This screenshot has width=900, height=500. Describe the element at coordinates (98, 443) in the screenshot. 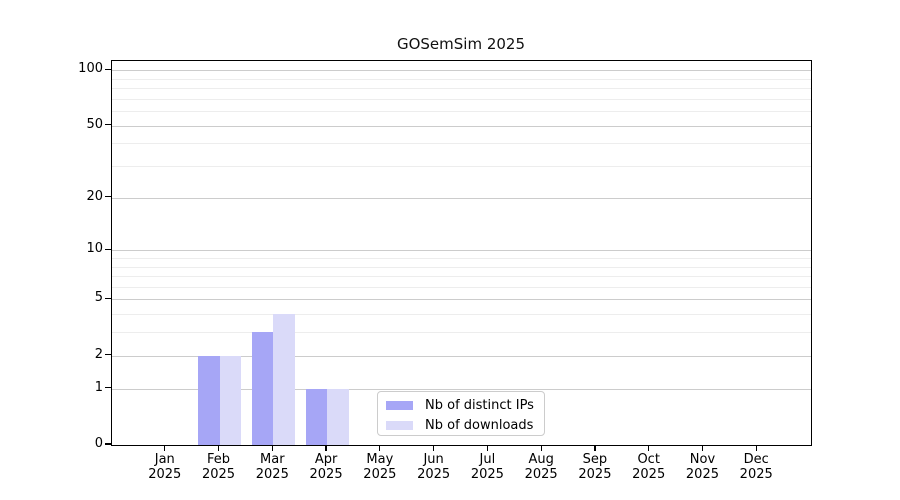

I see `y-axis-label-0: 0` at that location.